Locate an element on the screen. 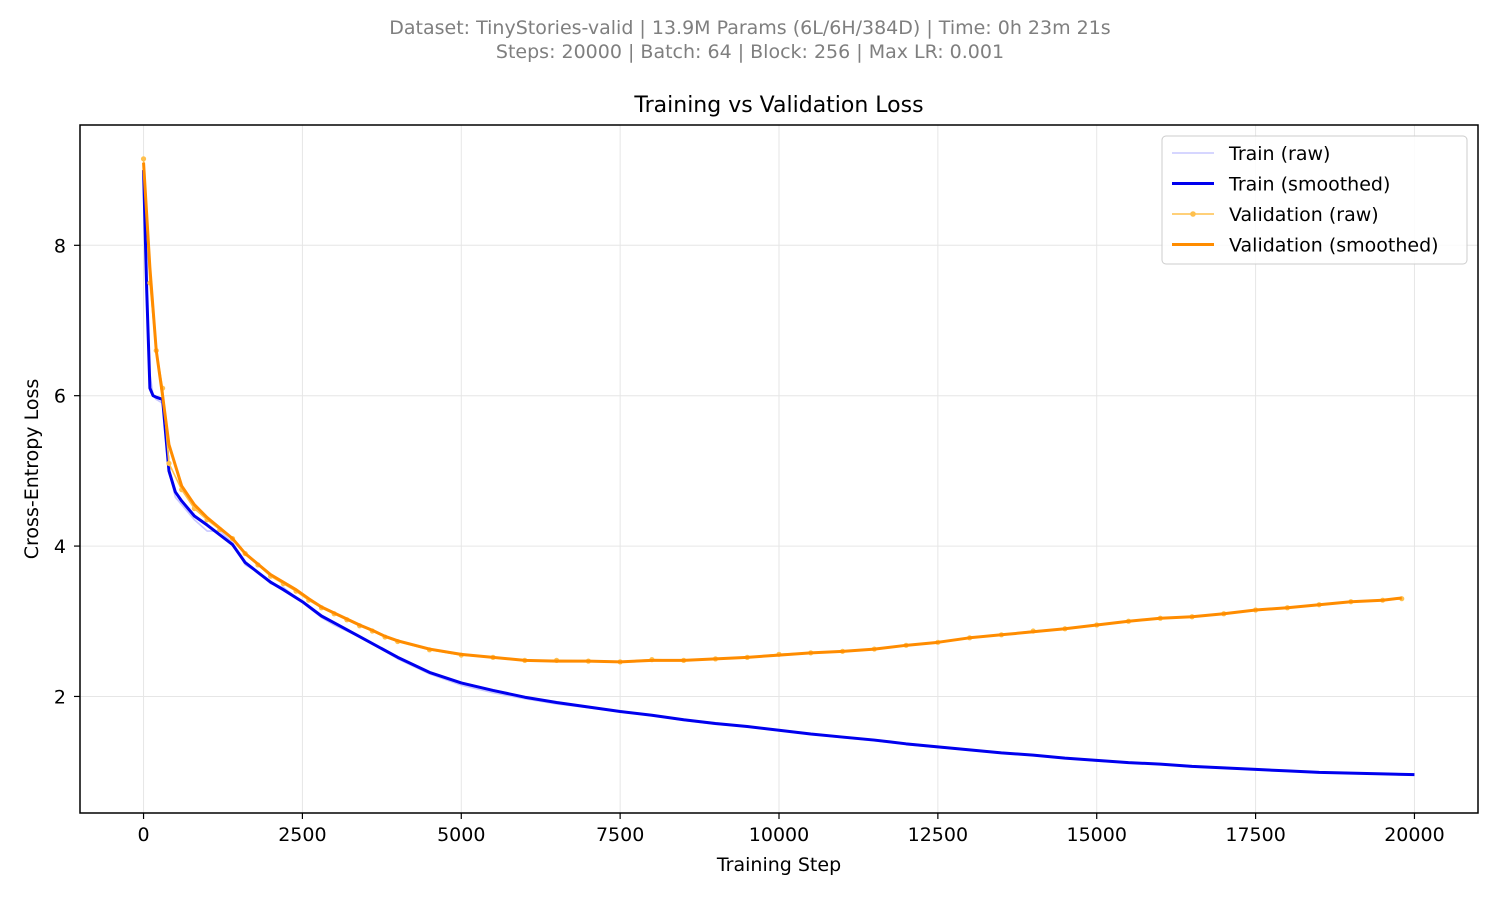 The height and width of the screenshot is (900, 1500). x-tick-label: 20000 is located at coordinates (1414, 835).